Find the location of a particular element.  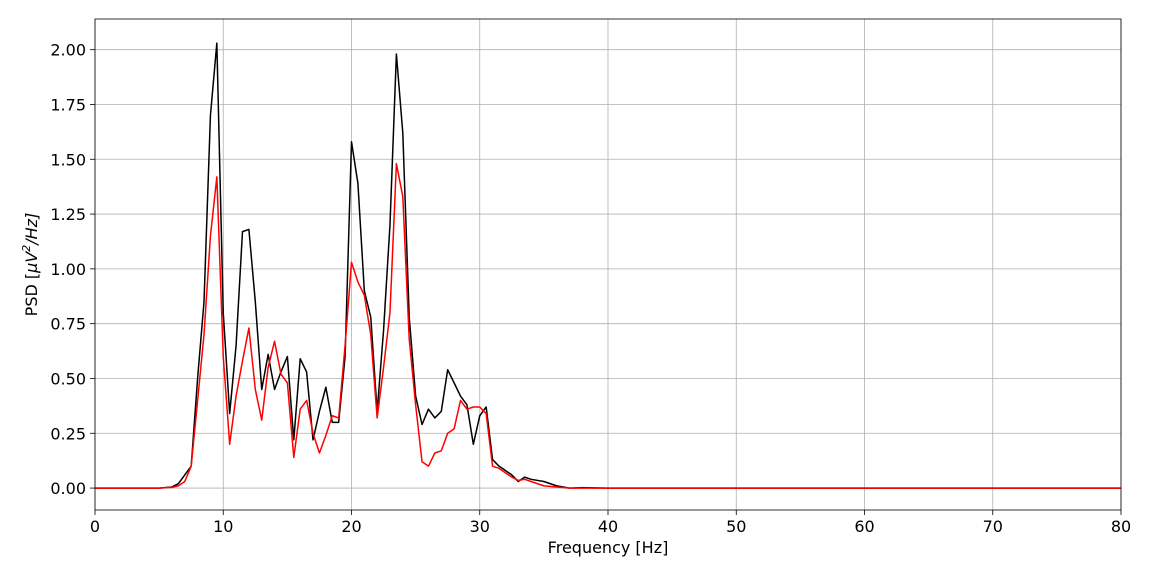

x-tick-label: 20 is located at coordinates (351, 526).